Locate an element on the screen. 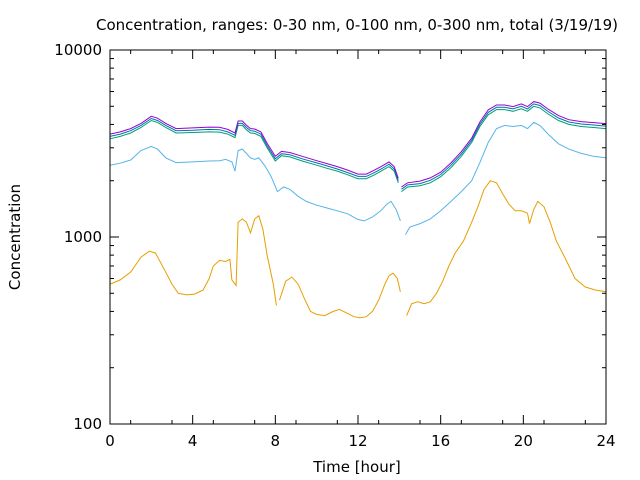 This screenshot has width=640, height=480. x-axis-label: Time [hour] is located at coordinates (356, 467).